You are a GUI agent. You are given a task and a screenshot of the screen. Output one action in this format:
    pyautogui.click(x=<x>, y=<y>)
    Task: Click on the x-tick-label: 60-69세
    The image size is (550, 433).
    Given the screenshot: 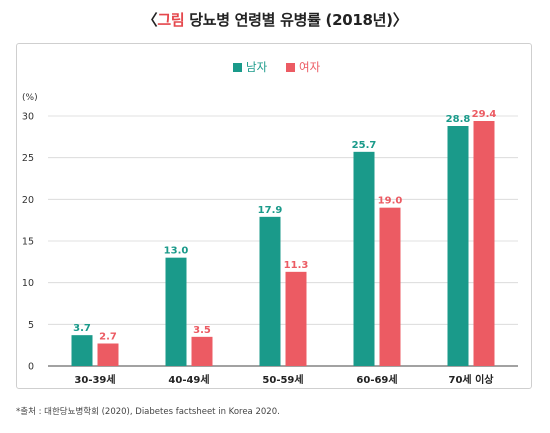 What is the action you would take?
    pyautogui.click(x=376, y=379)
    